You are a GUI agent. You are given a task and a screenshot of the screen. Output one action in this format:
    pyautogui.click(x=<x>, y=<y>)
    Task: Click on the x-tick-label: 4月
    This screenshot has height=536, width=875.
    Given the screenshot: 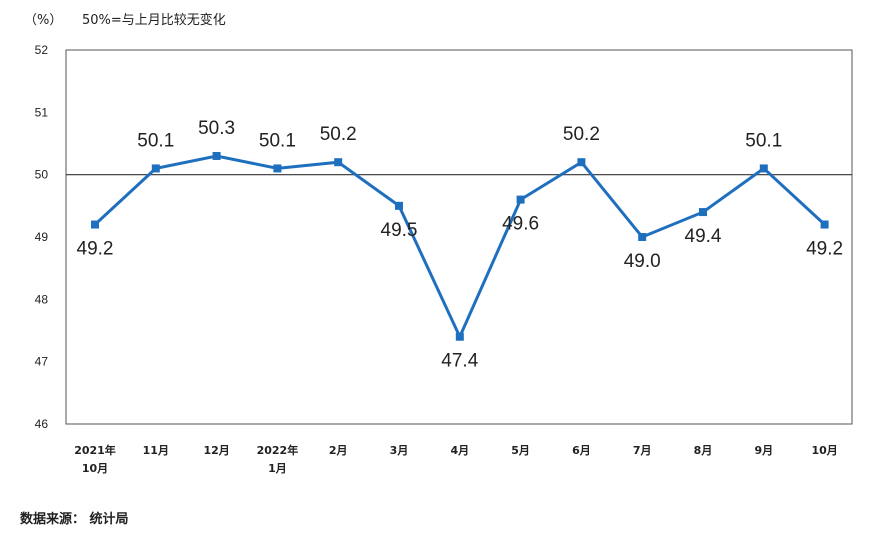 What is the action you would take?
    pyautogui.click(x=459, y=450)
    